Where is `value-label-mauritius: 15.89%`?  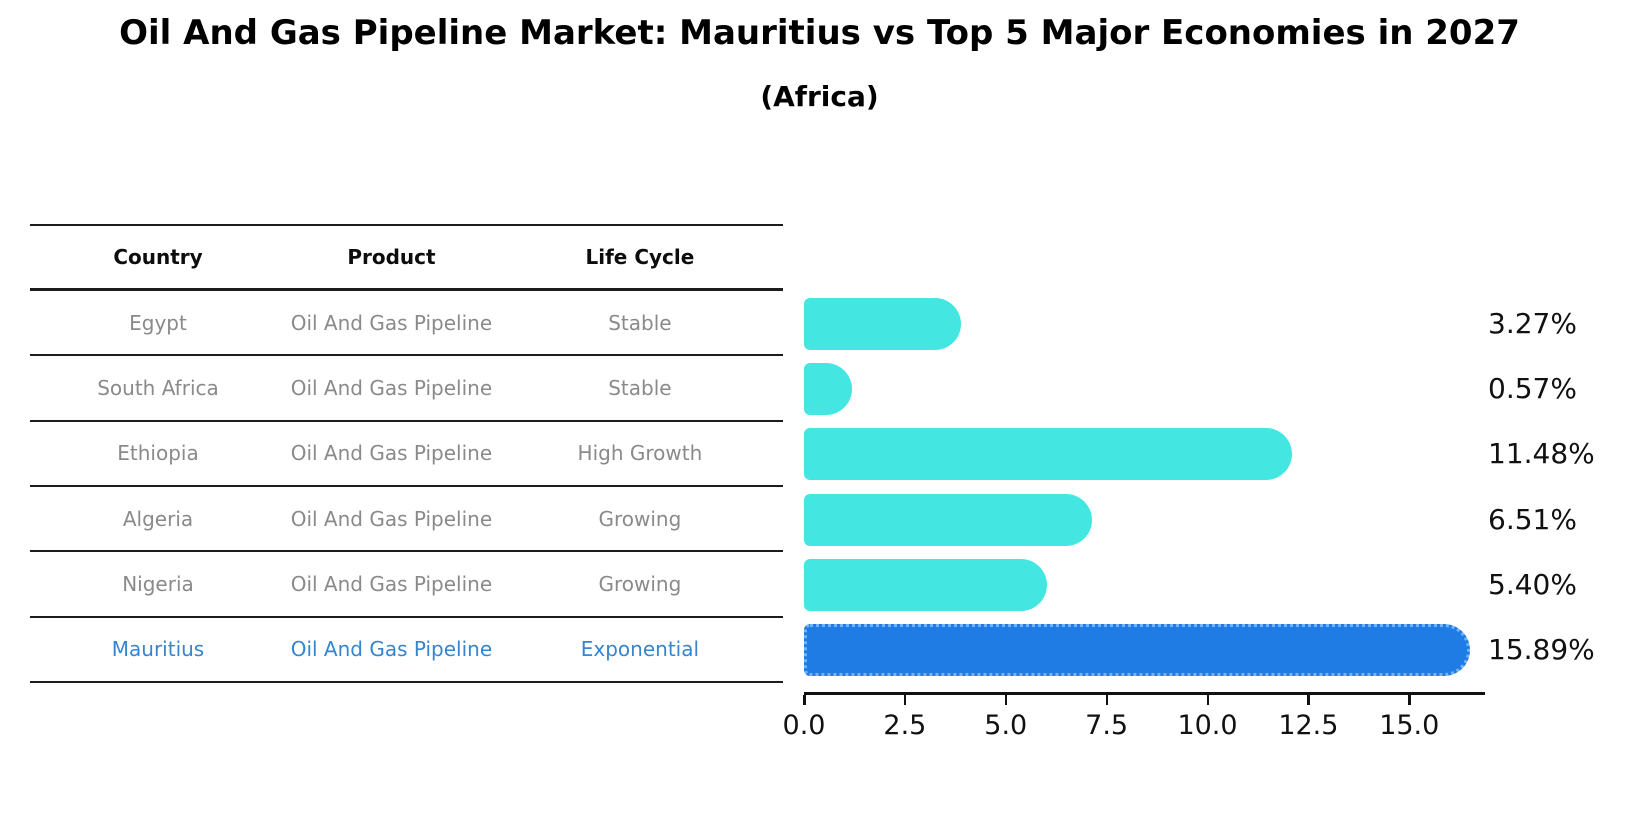
value-label-mauritius: 15.89% is located at coordinates (1541, 650).